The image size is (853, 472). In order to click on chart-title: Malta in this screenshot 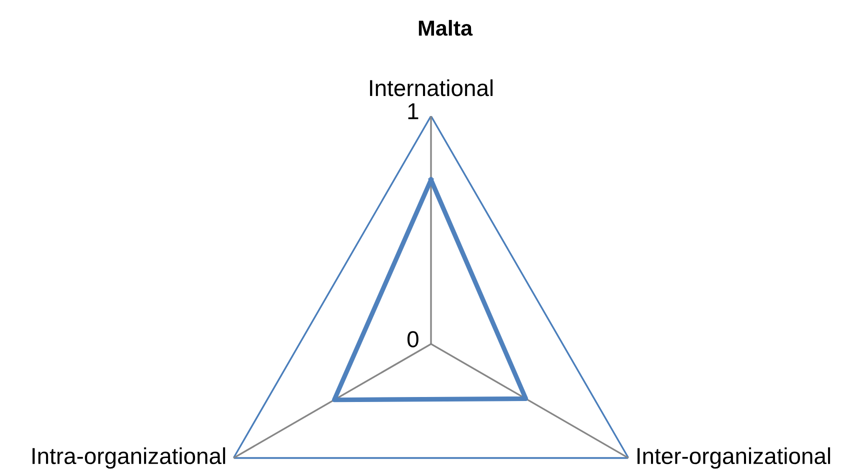, I will do `click(445, 28)`.